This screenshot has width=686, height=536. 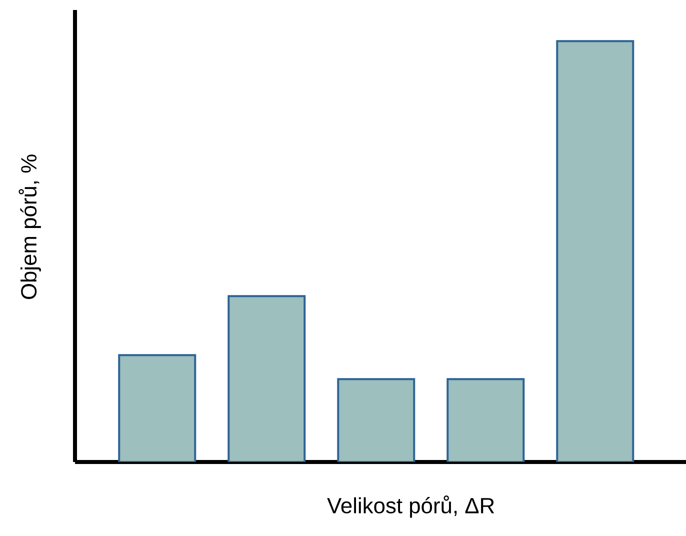 I want to click on x-axis-title: Velikost pórů, ΔR, so click(x=410, y=507).